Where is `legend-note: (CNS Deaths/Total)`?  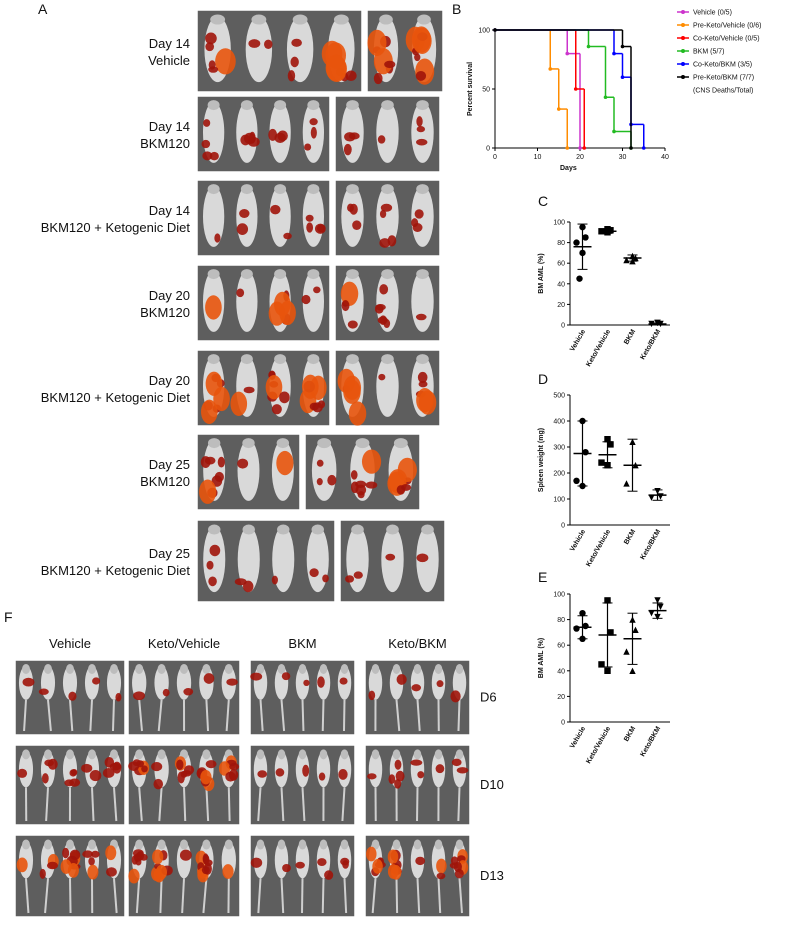 legend-note: (CNS Deaths/Total) is located at coordinates (723, 91).